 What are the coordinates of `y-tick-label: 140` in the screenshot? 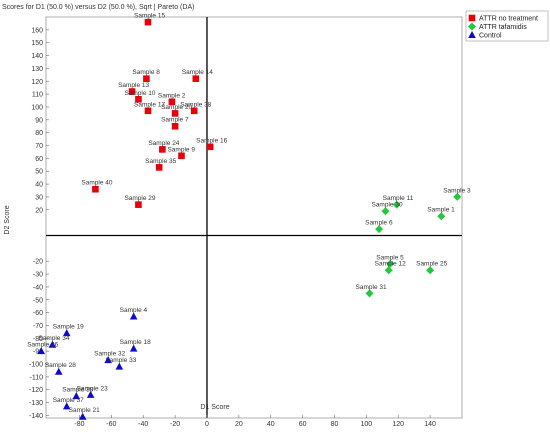 It's located at (37, 56).